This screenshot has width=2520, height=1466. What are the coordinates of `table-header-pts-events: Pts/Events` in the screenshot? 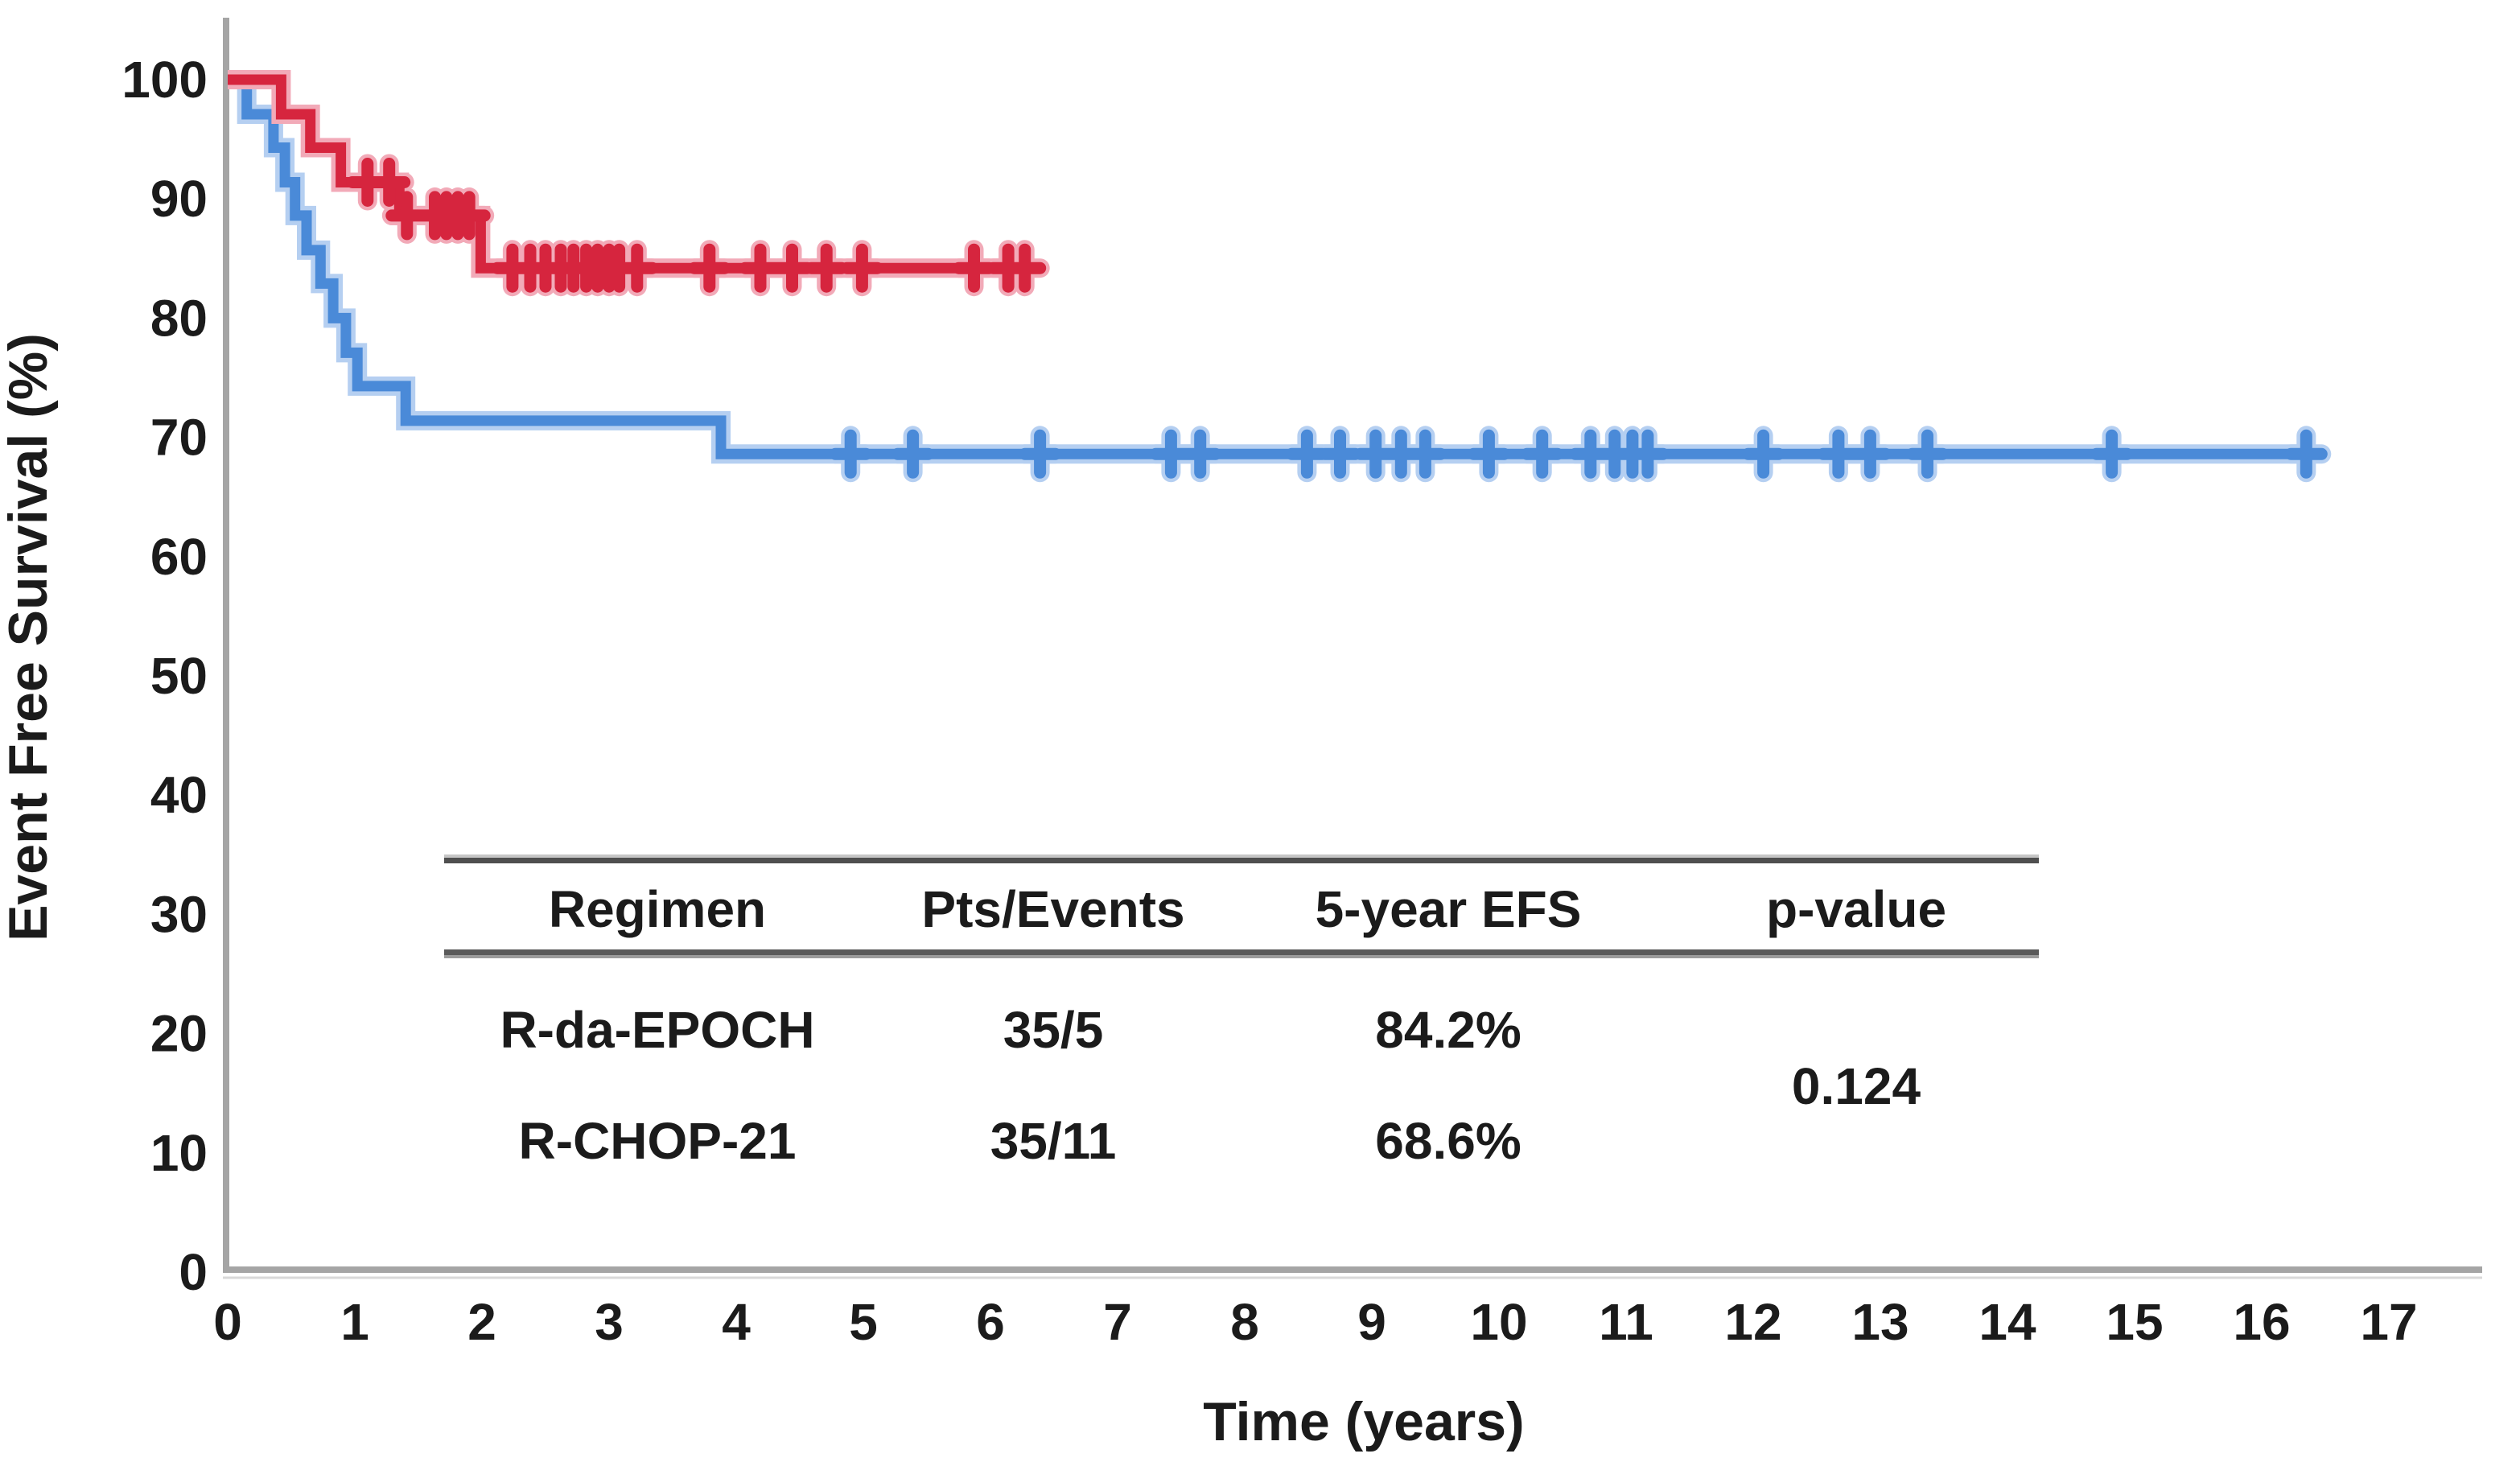 It's located at (1052, 909).